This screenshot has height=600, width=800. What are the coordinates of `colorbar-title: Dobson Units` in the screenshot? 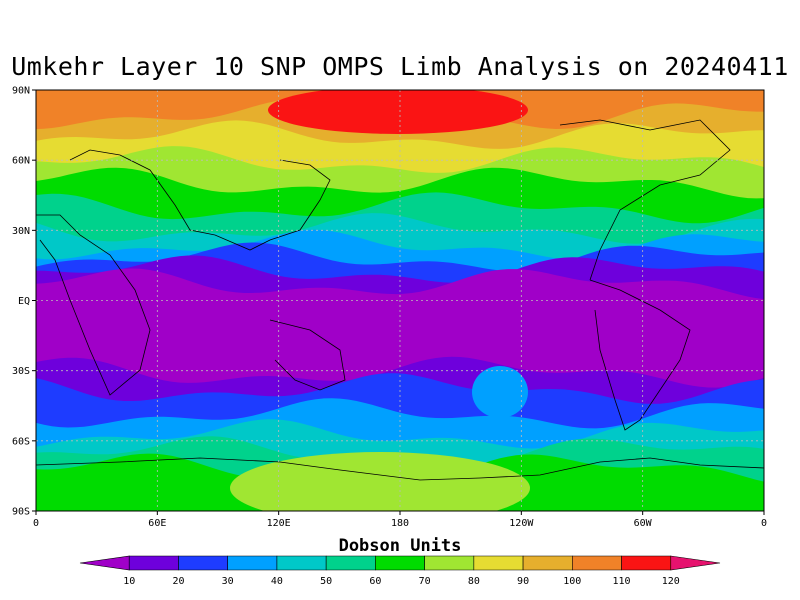 It's located at (400, 546).